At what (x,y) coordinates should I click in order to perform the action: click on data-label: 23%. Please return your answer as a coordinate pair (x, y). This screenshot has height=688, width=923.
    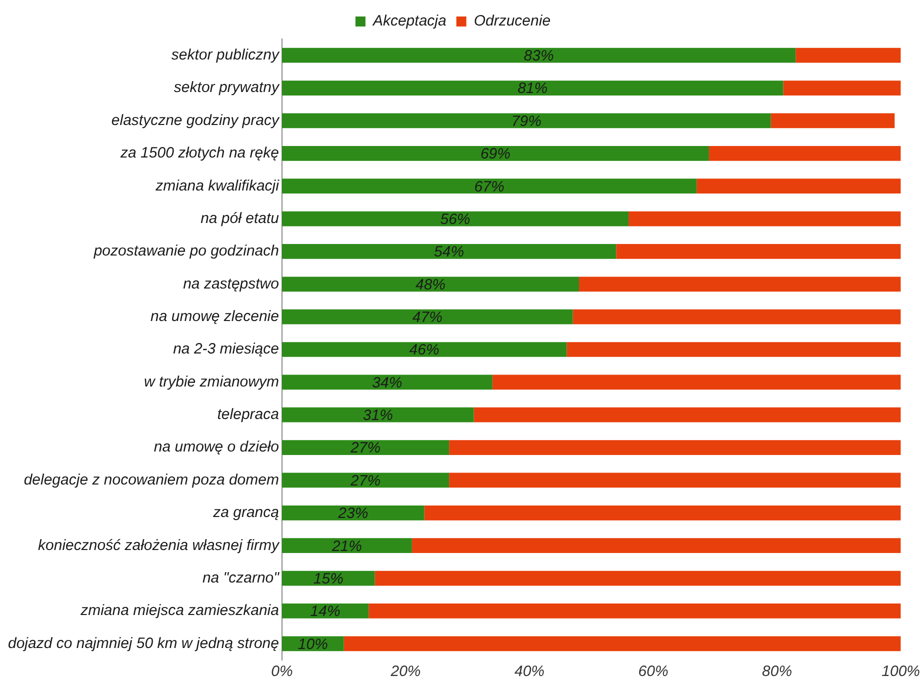
    Looking at the image, I should click on (352, 513).